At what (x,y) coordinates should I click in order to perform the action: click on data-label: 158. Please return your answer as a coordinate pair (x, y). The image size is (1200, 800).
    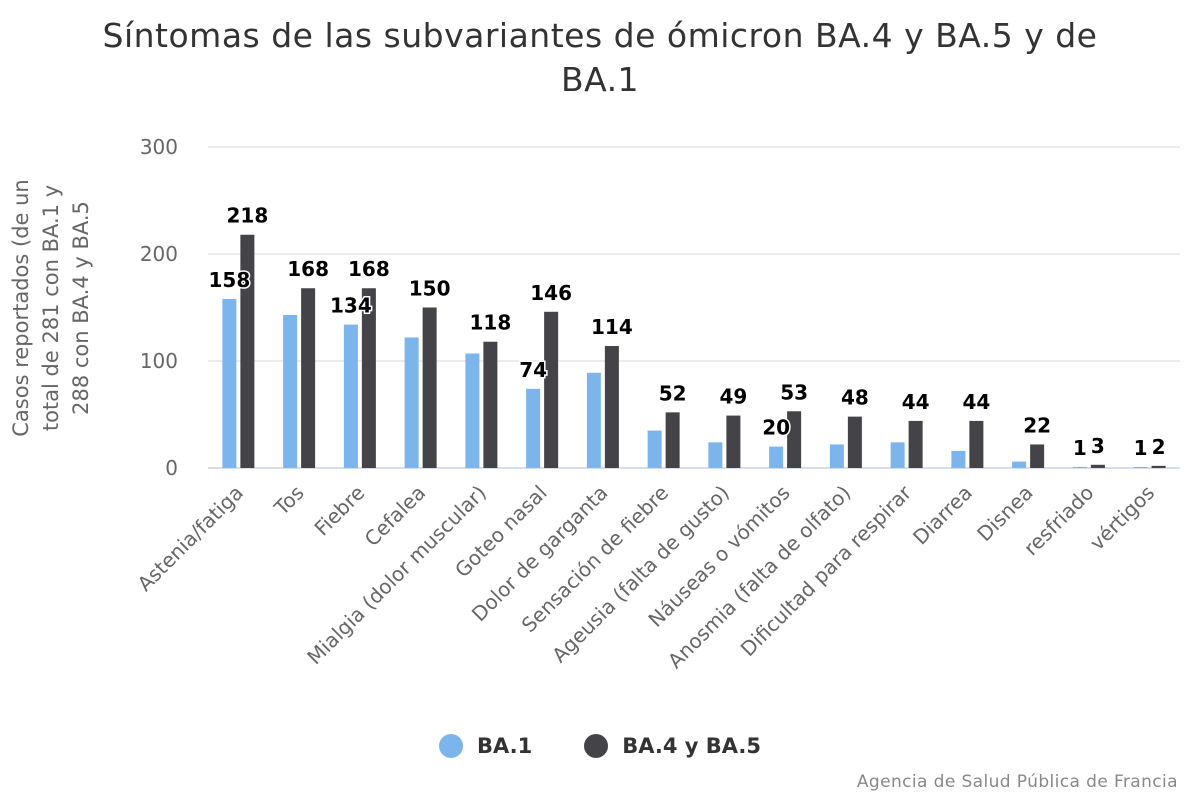
    Looking at the image, I should click on (230, 280).